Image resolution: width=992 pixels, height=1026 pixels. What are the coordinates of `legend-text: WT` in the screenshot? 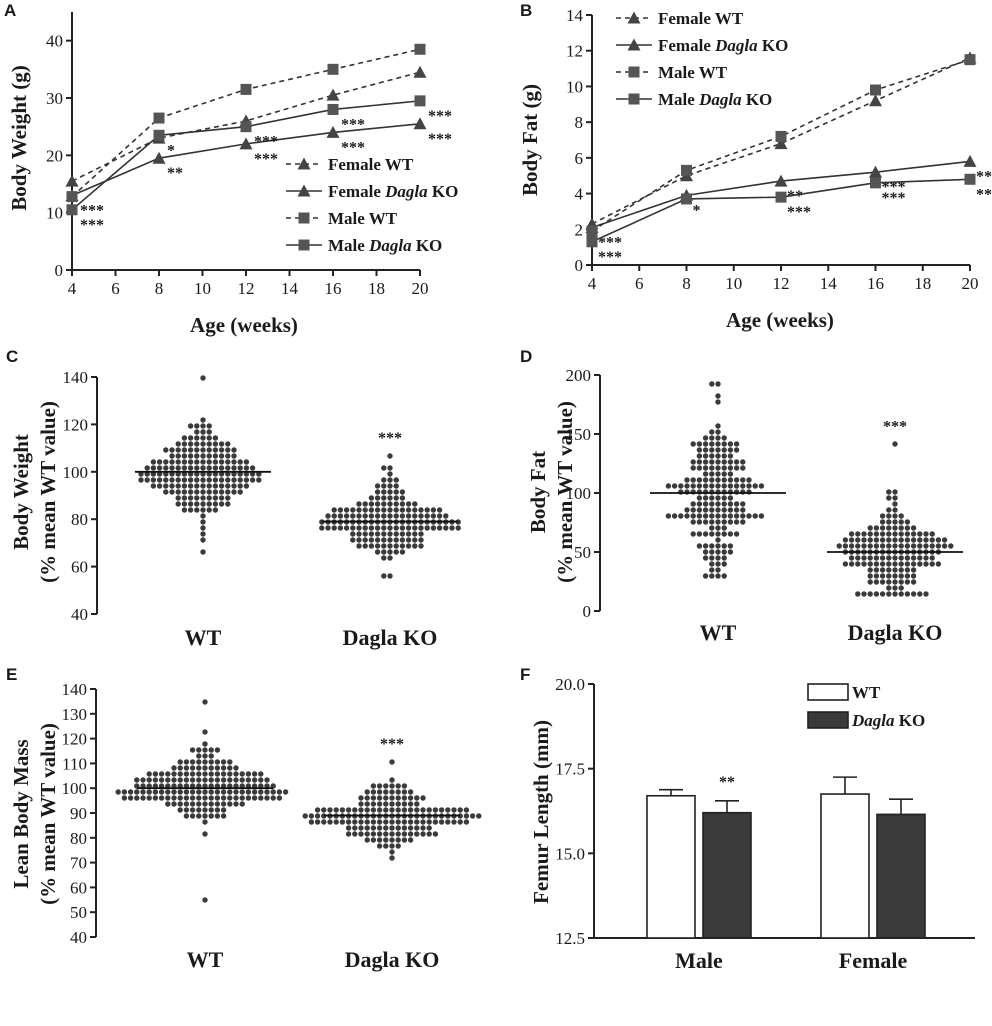 It's located at (713, 72).